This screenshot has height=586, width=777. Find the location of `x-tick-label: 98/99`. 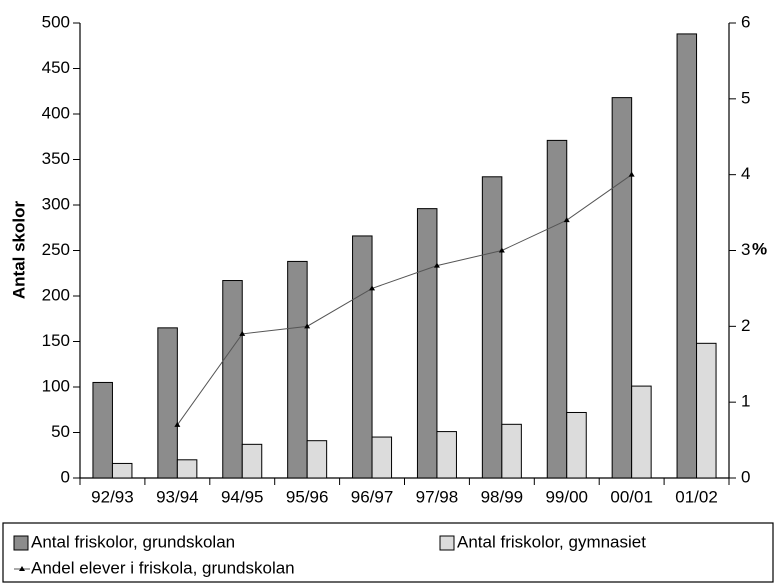

x-tick-label: 98/99 is located at coordinates (502, 496).